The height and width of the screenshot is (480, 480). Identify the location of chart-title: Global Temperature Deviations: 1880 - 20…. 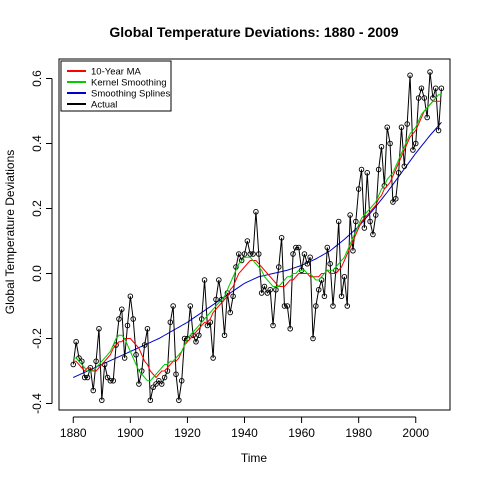
(253, 32).